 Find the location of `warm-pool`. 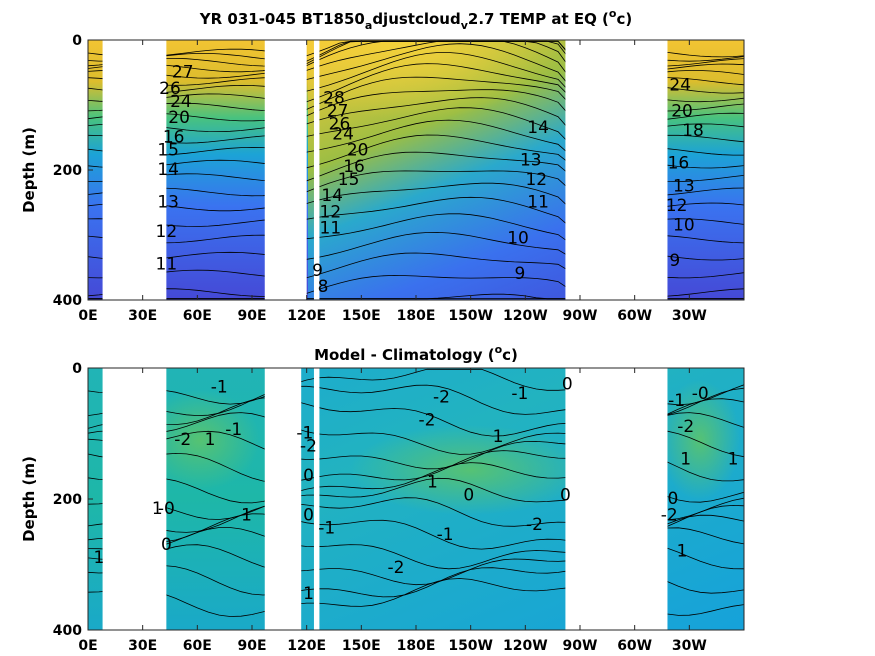

warm-pool is located at coordinates (410, 80).